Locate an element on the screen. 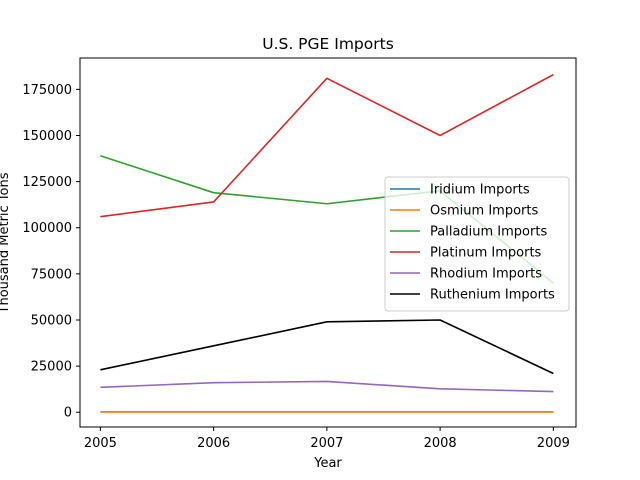  legend-label: Ruthenium Imports is located at coordinates (492, 295).